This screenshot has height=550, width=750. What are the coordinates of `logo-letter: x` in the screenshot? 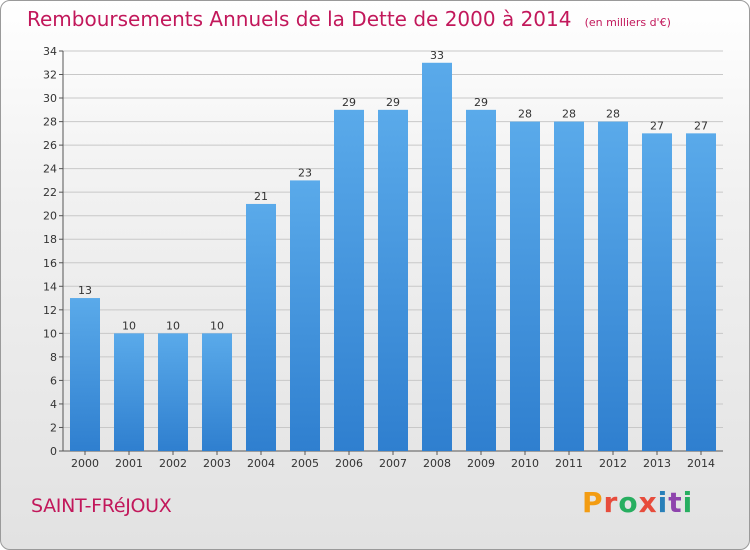 It's located at (648, 502).